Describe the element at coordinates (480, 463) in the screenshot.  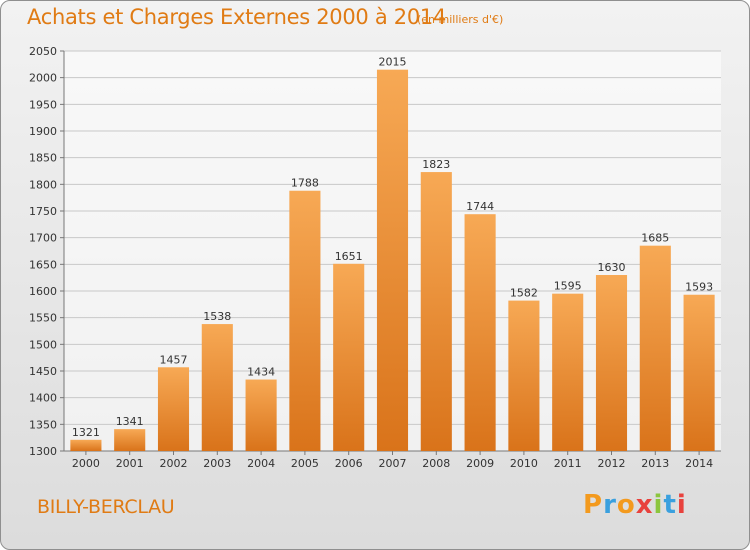
I see `x-tick-label-2009: 2009` at that location.